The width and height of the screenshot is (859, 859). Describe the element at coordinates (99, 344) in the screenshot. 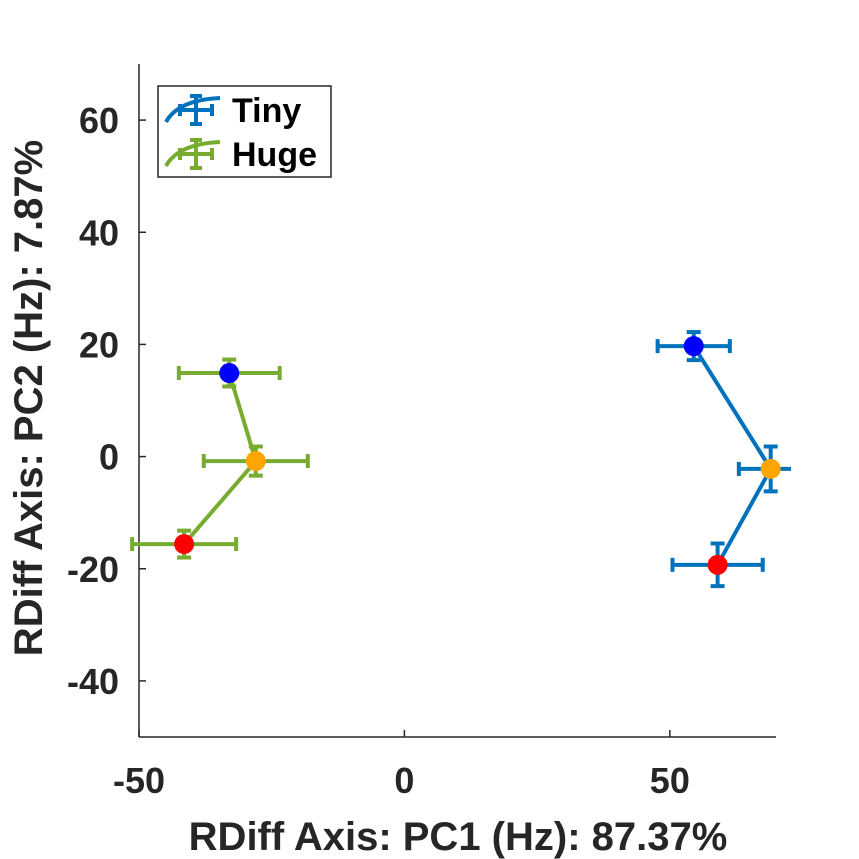

I see `y-tick-label: 20` at that location.